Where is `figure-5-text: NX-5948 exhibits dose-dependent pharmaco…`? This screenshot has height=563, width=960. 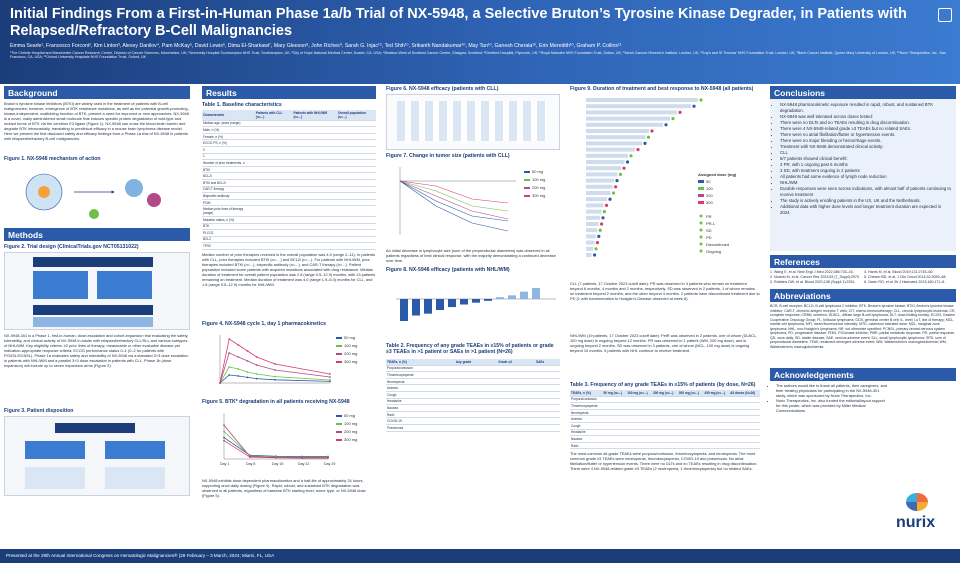
figure-5-text: NX-5948 exhibits dose-dependent pharmaco… is located at coordinates (284, 487).